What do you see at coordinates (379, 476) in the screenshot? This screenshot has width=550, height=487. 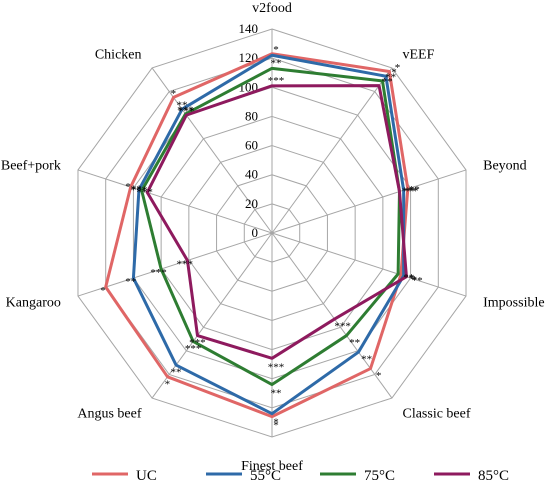 I see `legend-label: 75°C` at bounding box center [379, 476].